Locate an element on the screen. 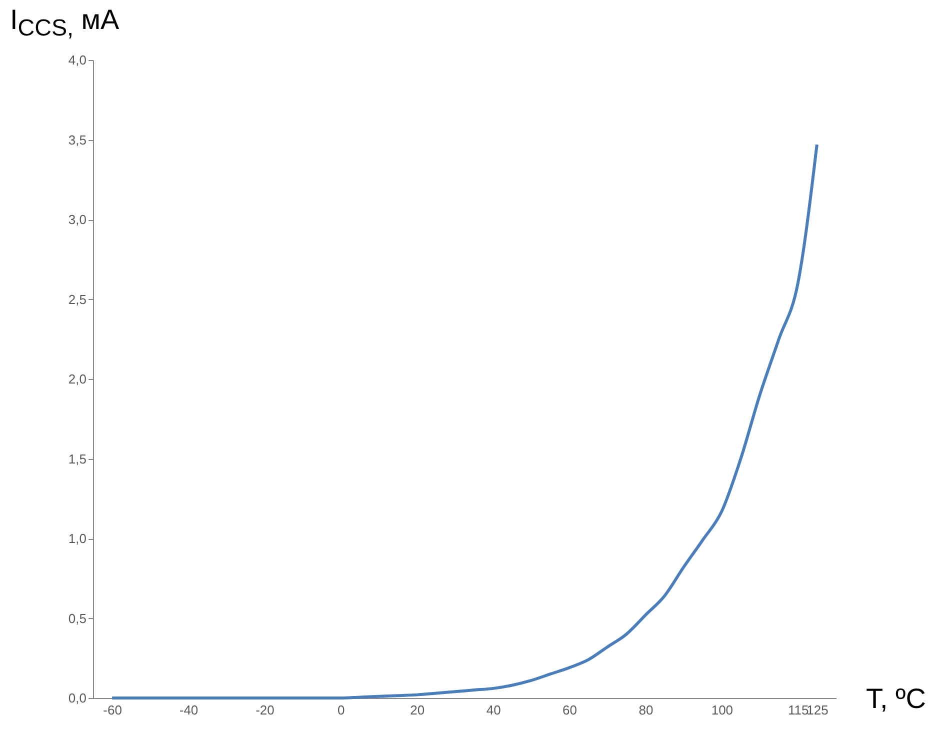  x-tick-label: 0 is located at coordinates (341, 710).